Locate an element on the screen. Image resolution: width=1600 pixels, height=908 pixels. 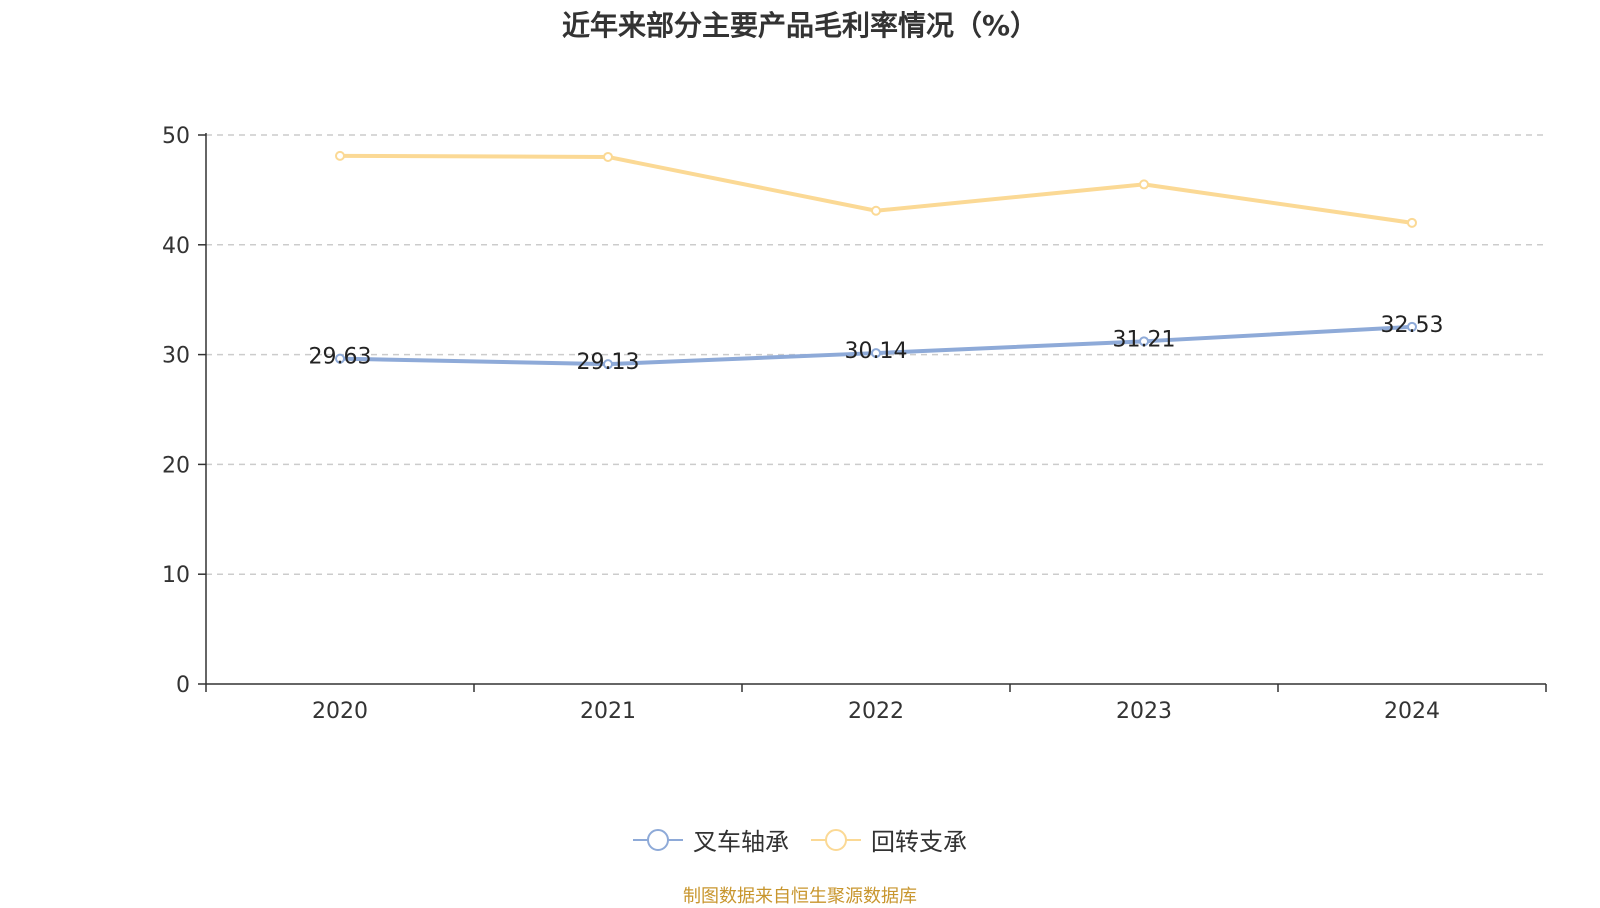
data-label: 32.53 is located at coordinates (1412, 325).